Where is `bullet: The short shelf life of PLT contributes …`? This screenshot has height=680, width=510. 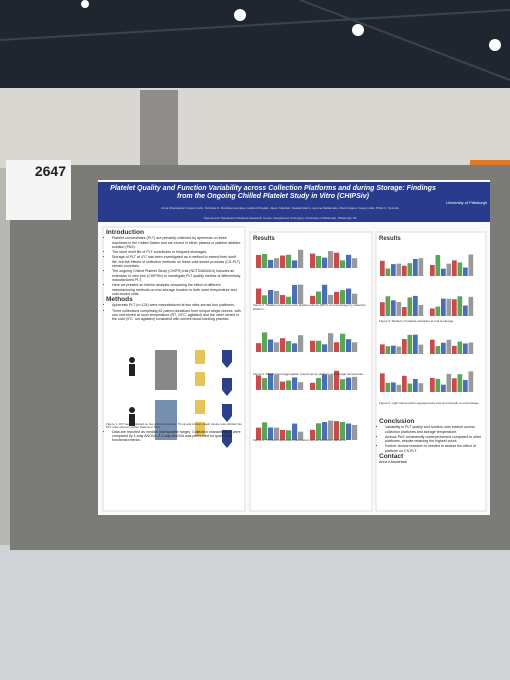
bullet: The short shelf life of PLT contributes … is located at coordinates (177, 252).